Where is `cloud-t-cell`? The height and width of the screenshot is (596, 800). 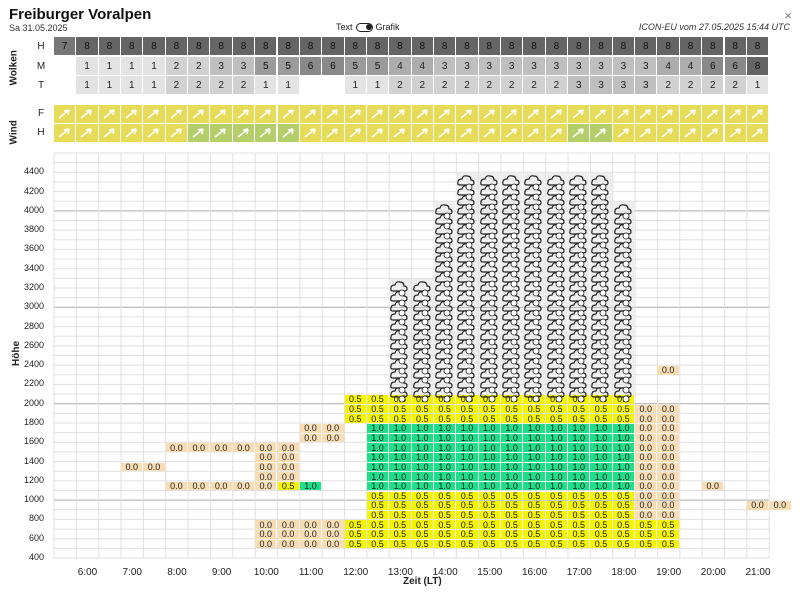
cloud-t-cell is located at coordinates (310, 85).